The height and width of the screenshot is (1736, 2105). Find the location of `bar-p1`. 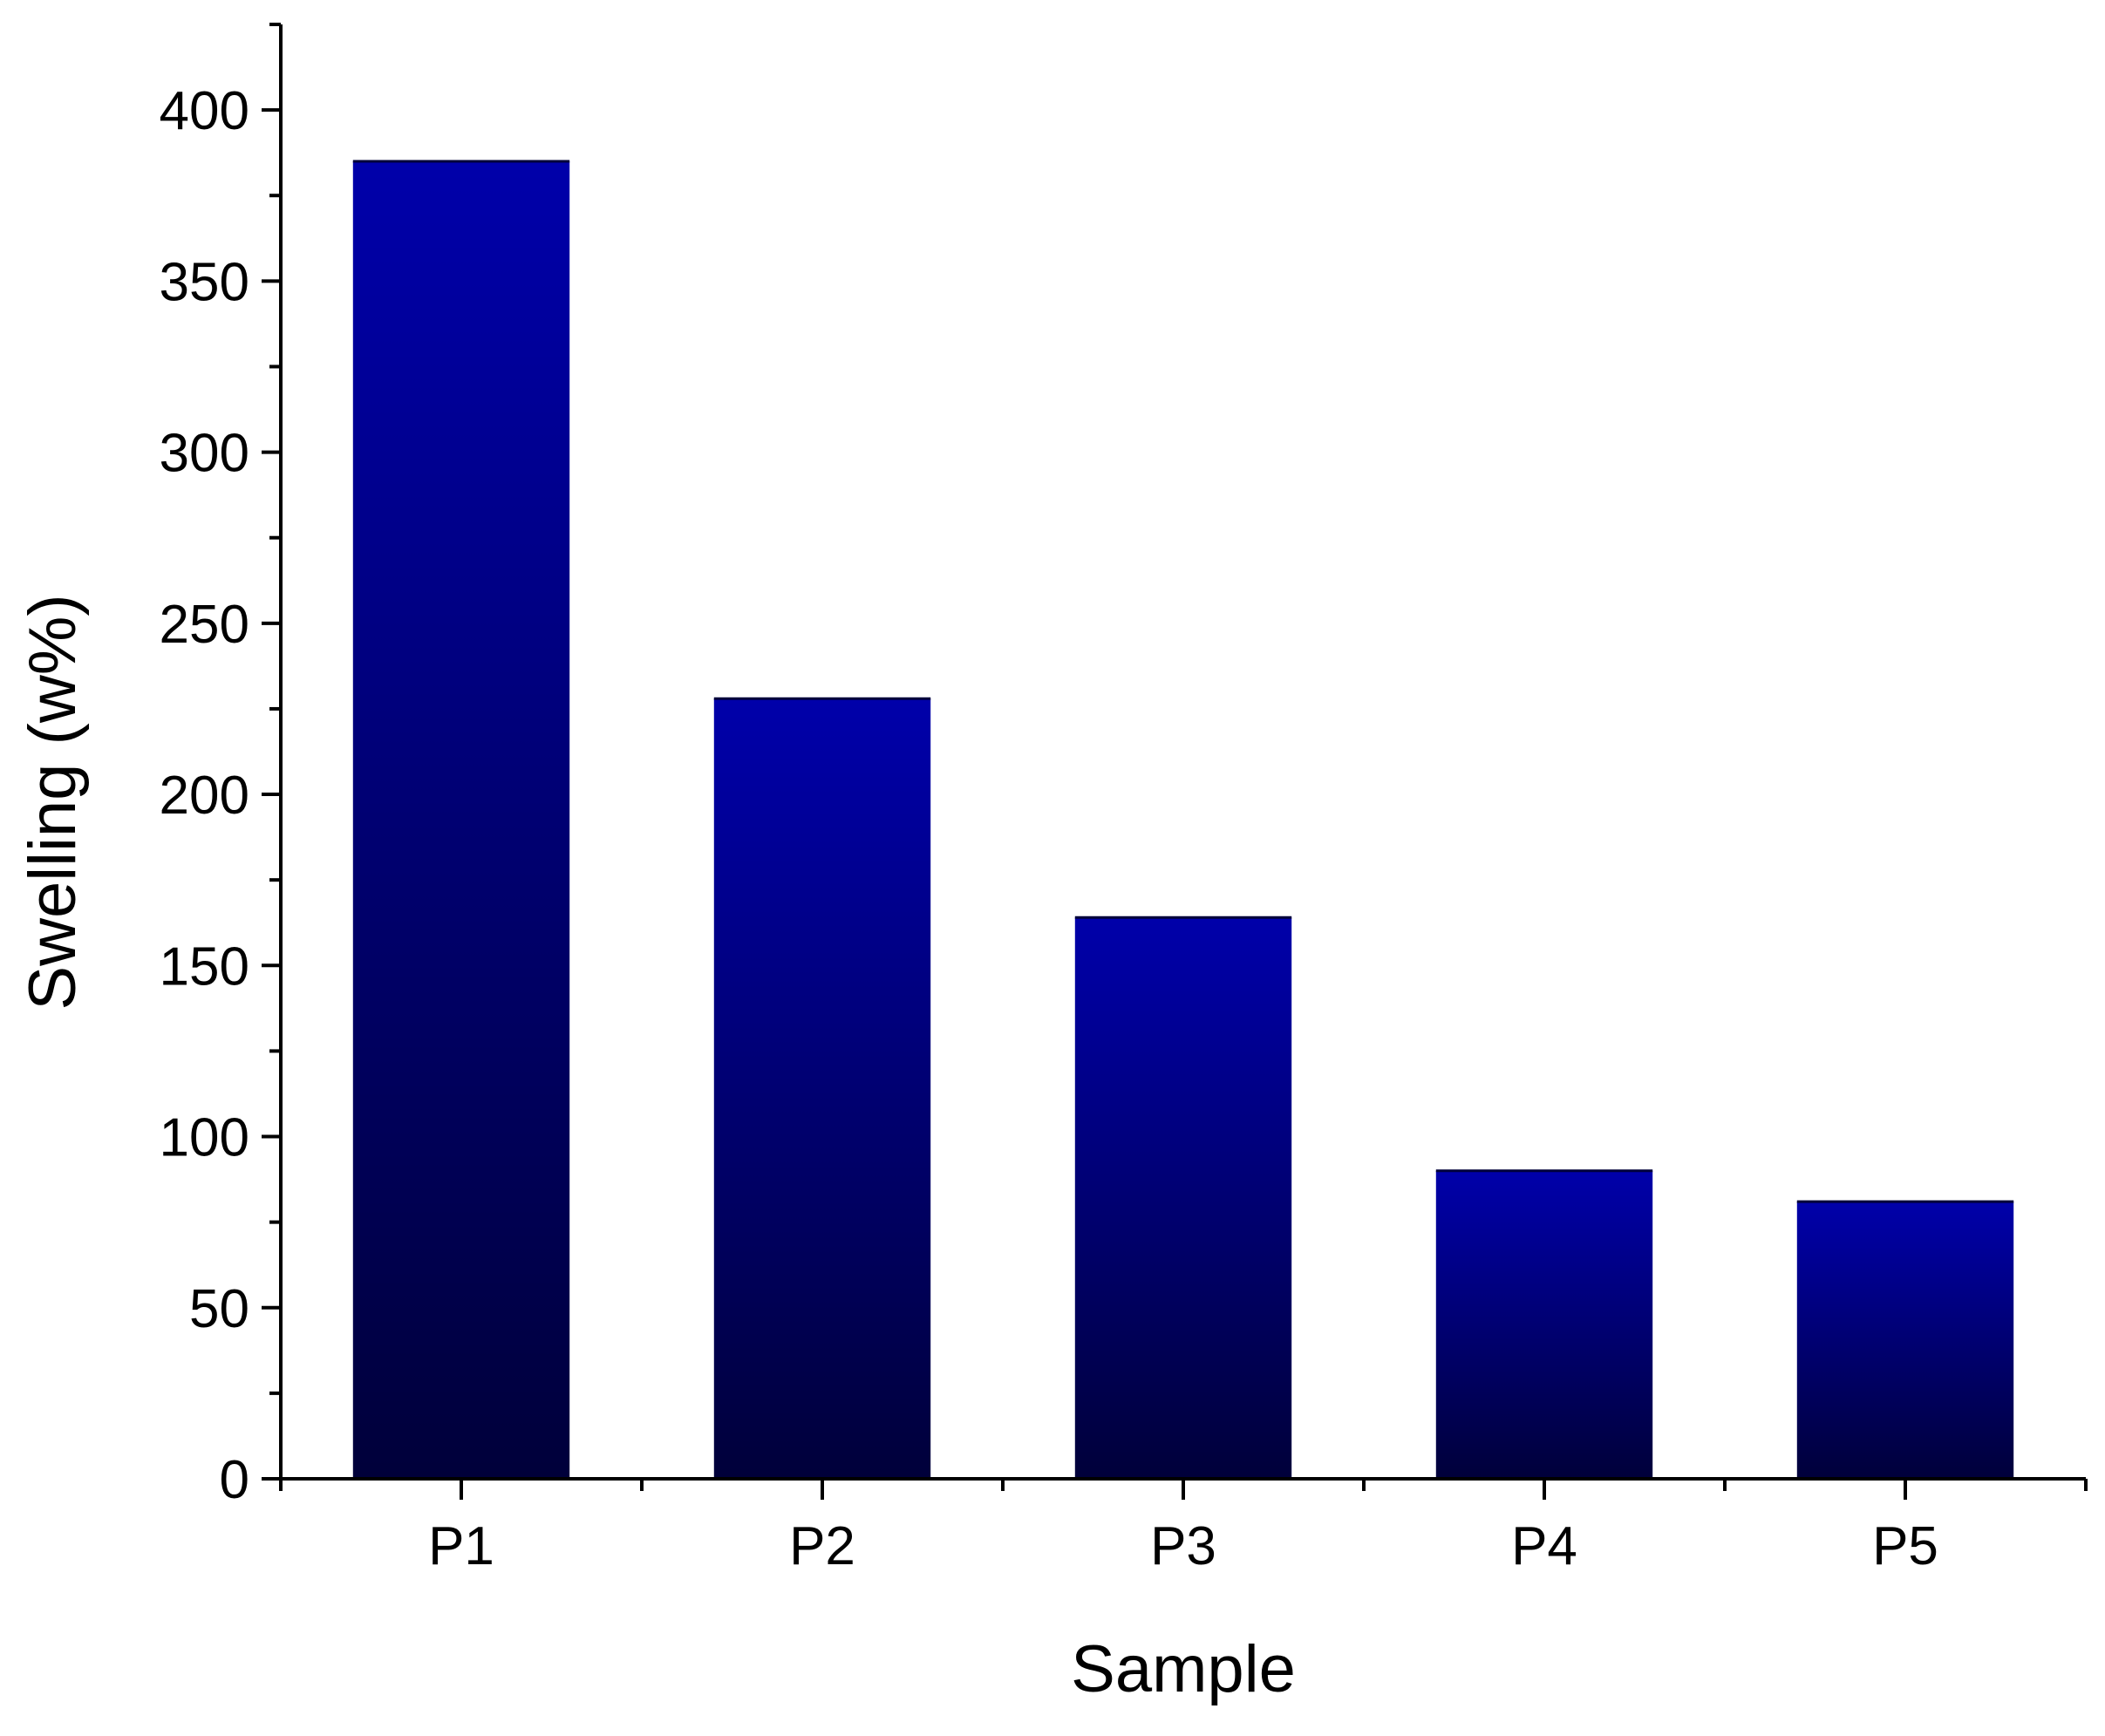

bar-p1 is located at coordinates (461, 820).